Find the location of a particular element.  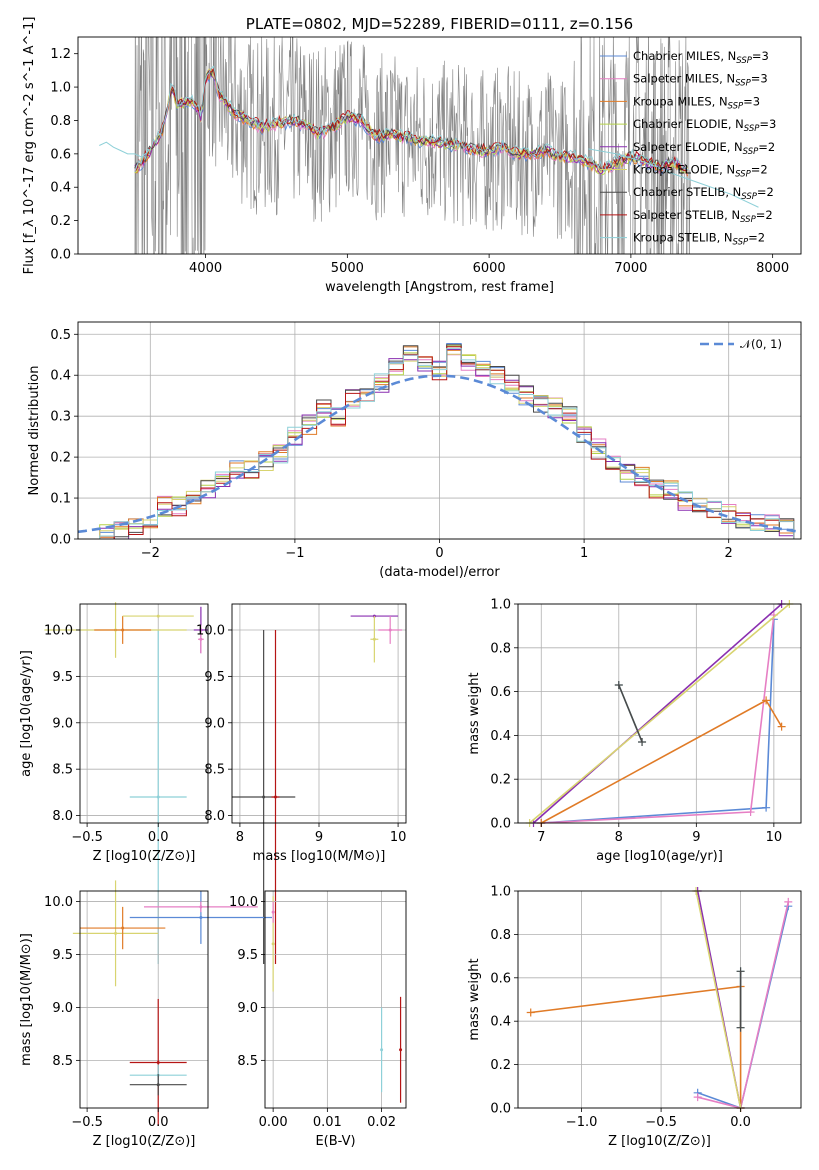

x-axis-label: (data-model)/error is located at coordinates (439, 572).